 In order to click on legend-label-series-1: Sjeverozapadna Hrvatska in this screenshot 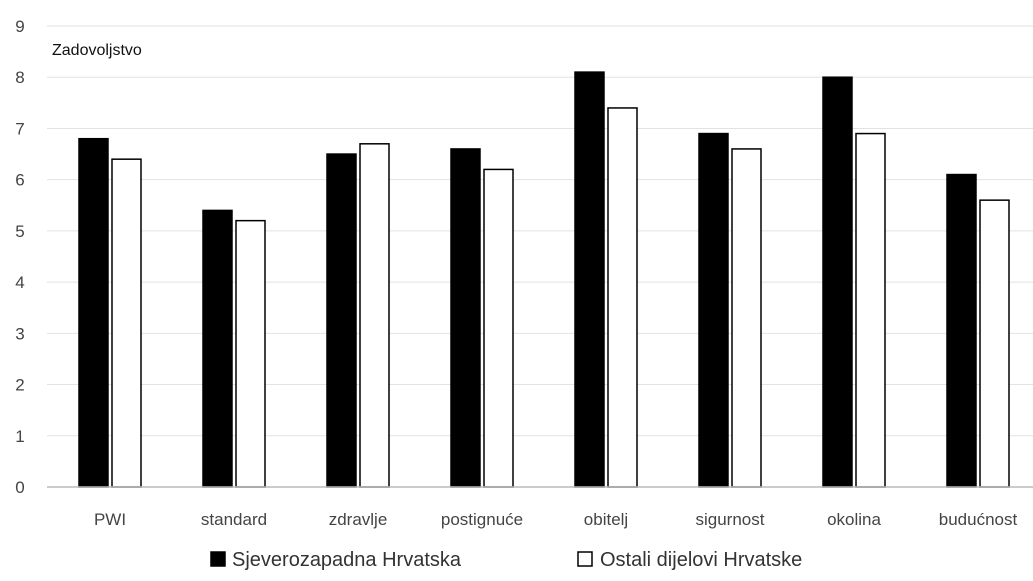, I will do `click(347, 560)`.